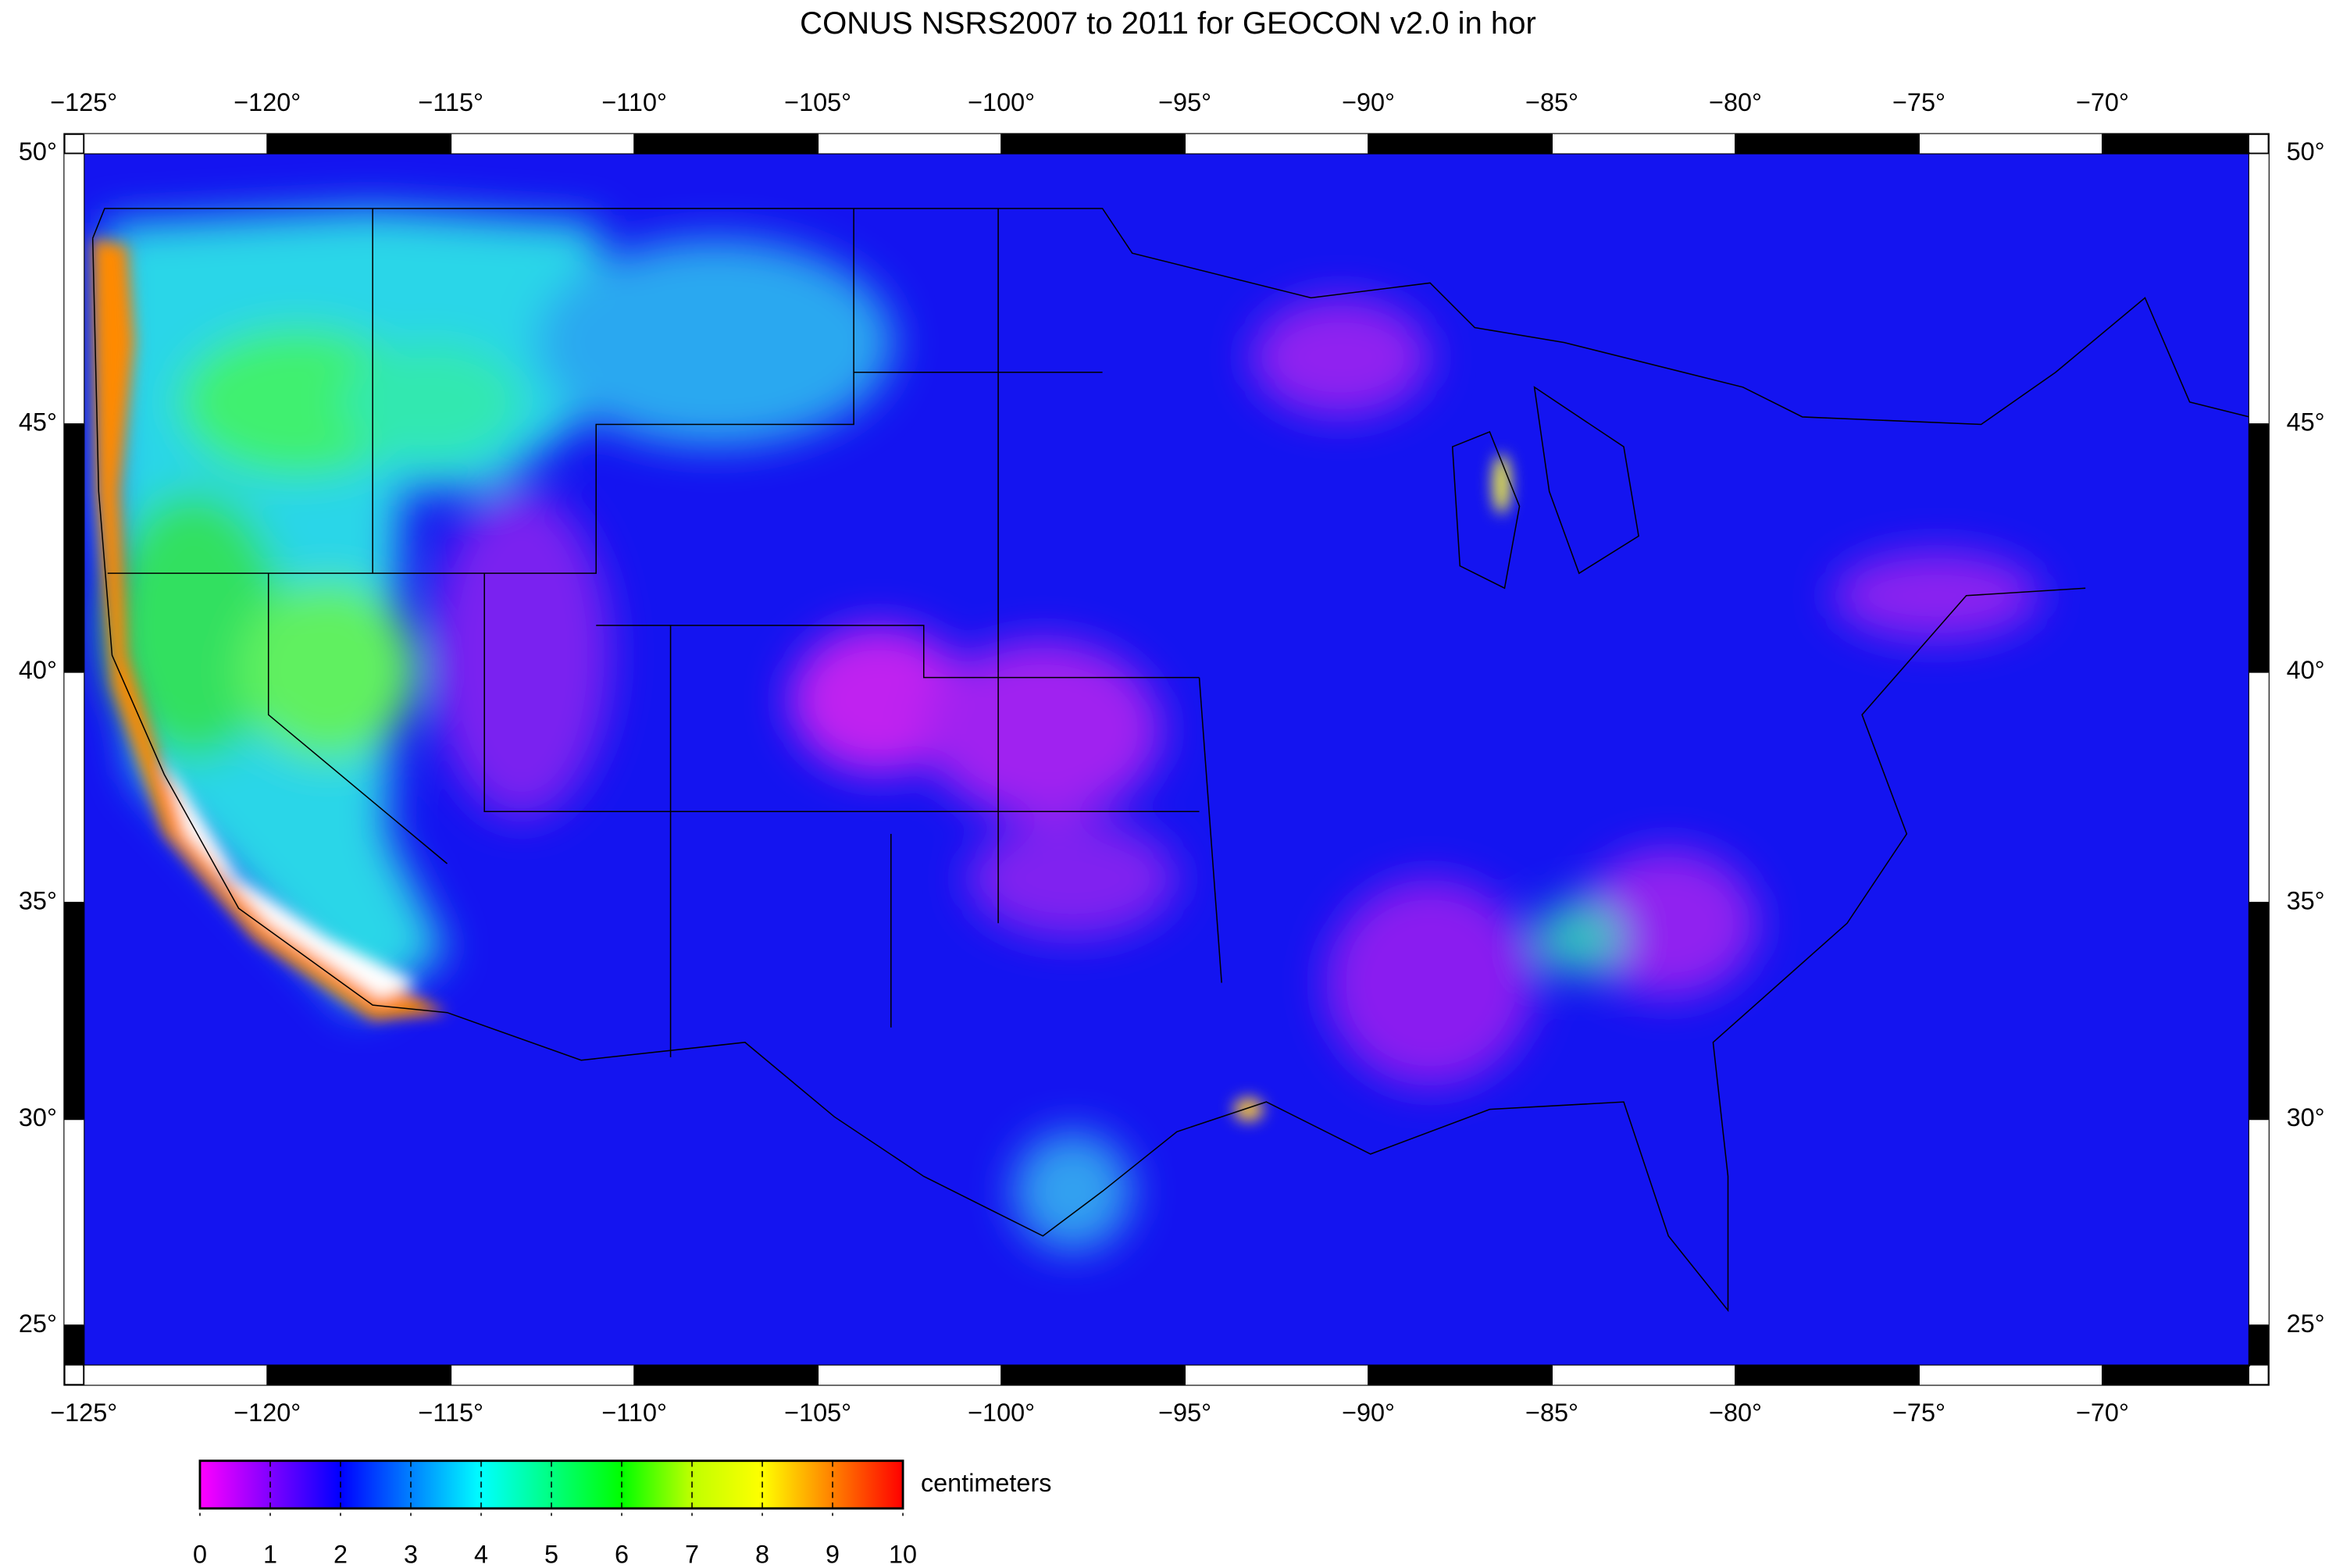 Image resolution: width=2336 pixels, height=1568 pixels. Describe the element at coordinates (833, 1554) in the screenshot. I see `colorbar-tick-label: 9` at that location.